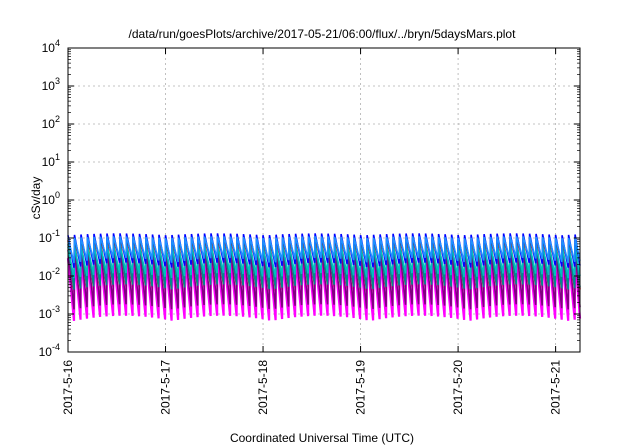  What do you see at coordinates (49, 350) in the screenshot?
I see `y-tick-label: 10⁻⁴` at bounding box center [49, 350].